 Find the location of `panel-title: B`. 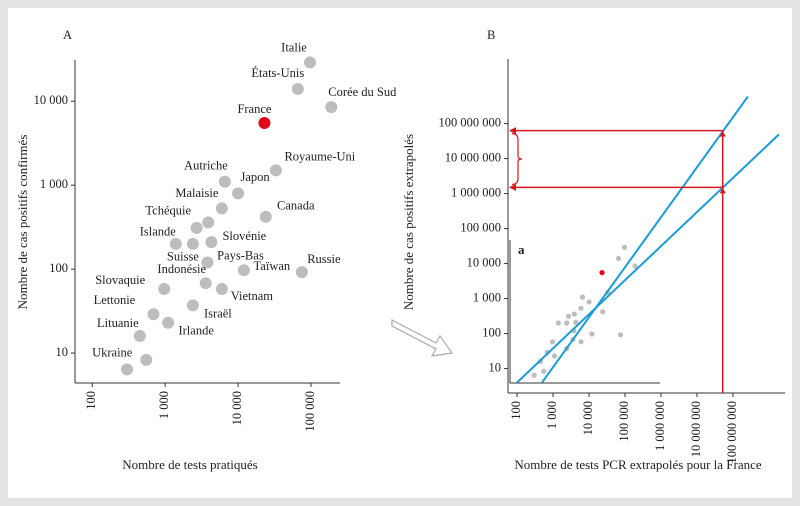

panel-title: B is located at coordinates (491, 35).